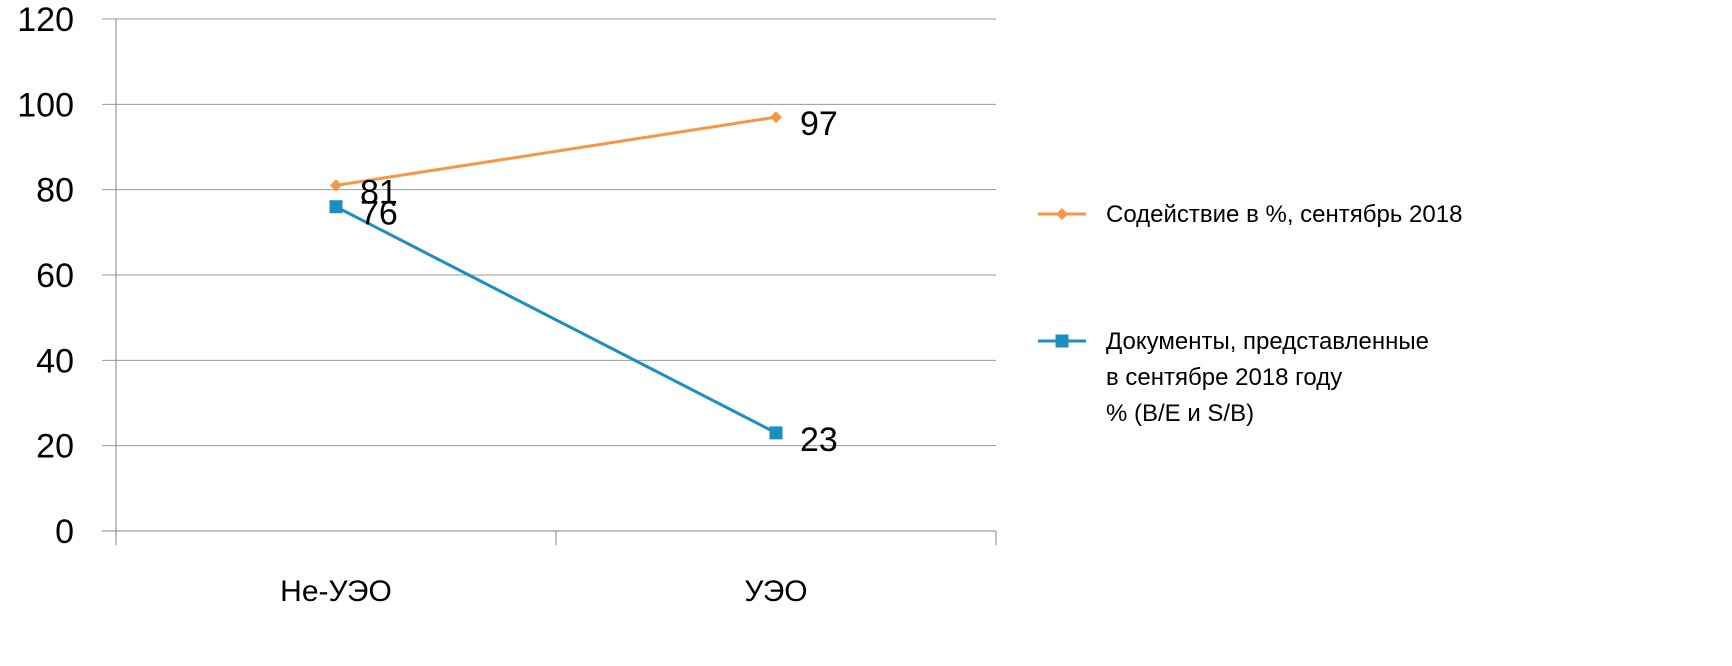 The height and width of the screenshot is (666, 1732). I want to click on y-tick-label: 120, so click(45, 20).